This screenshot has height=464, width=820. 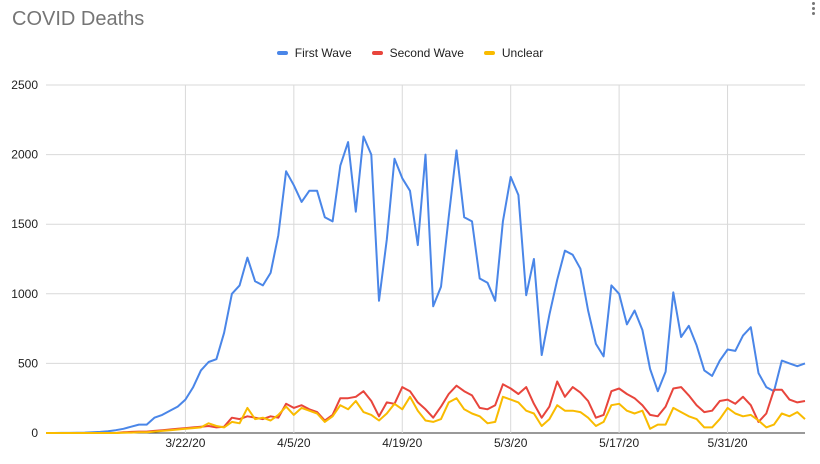 I want to click on legend-item-second-wave: Second Wave, so click(x=417, y=53).